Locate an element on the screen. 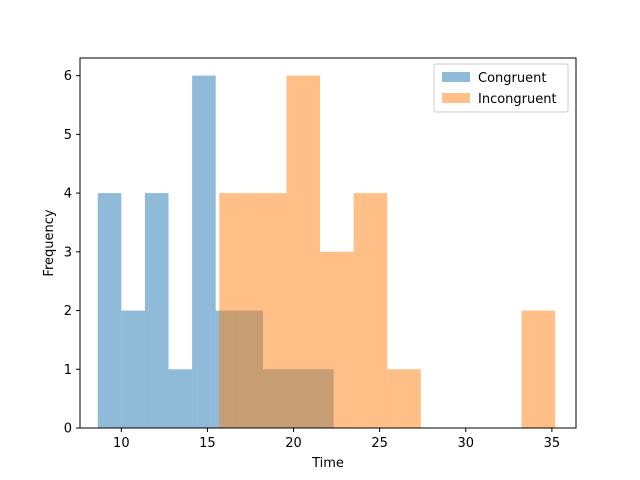  y-axis-ticks: 0 1 2 3 4 5 6 is located at coordinates (72, 253).